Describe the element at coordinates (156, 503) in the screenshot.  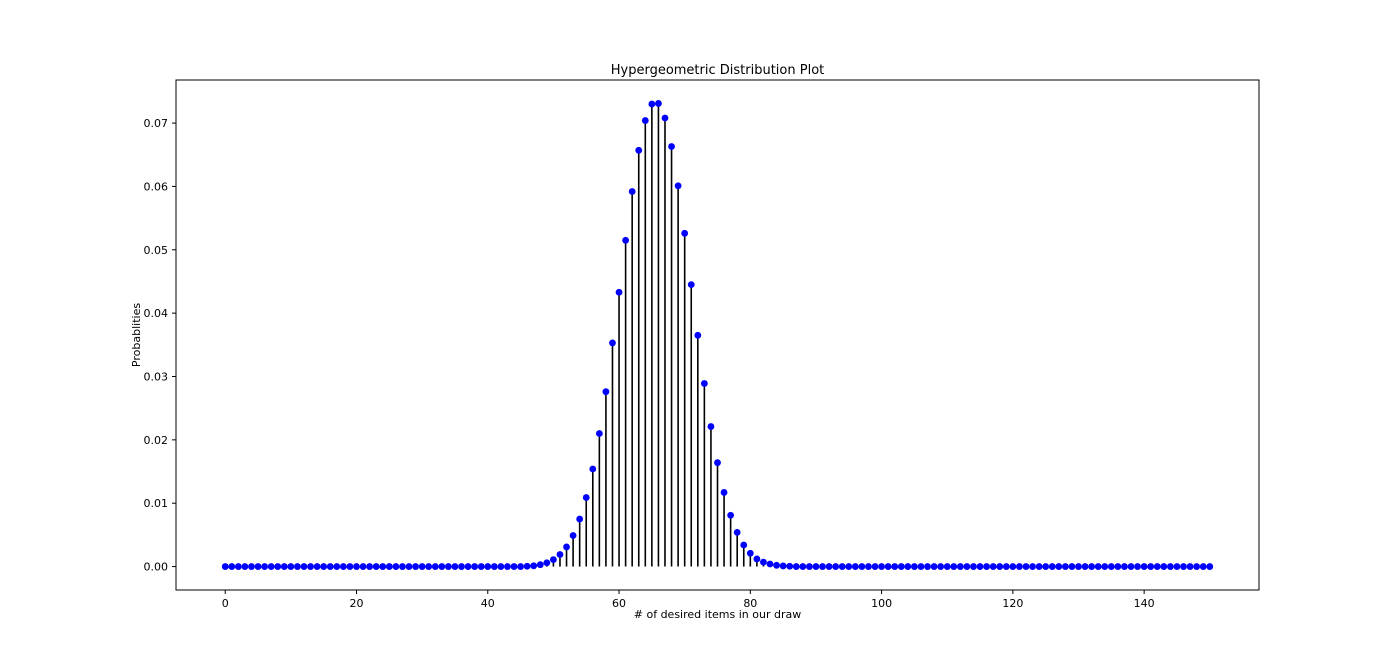
I see `y-tick-label: 0.01` at that location.